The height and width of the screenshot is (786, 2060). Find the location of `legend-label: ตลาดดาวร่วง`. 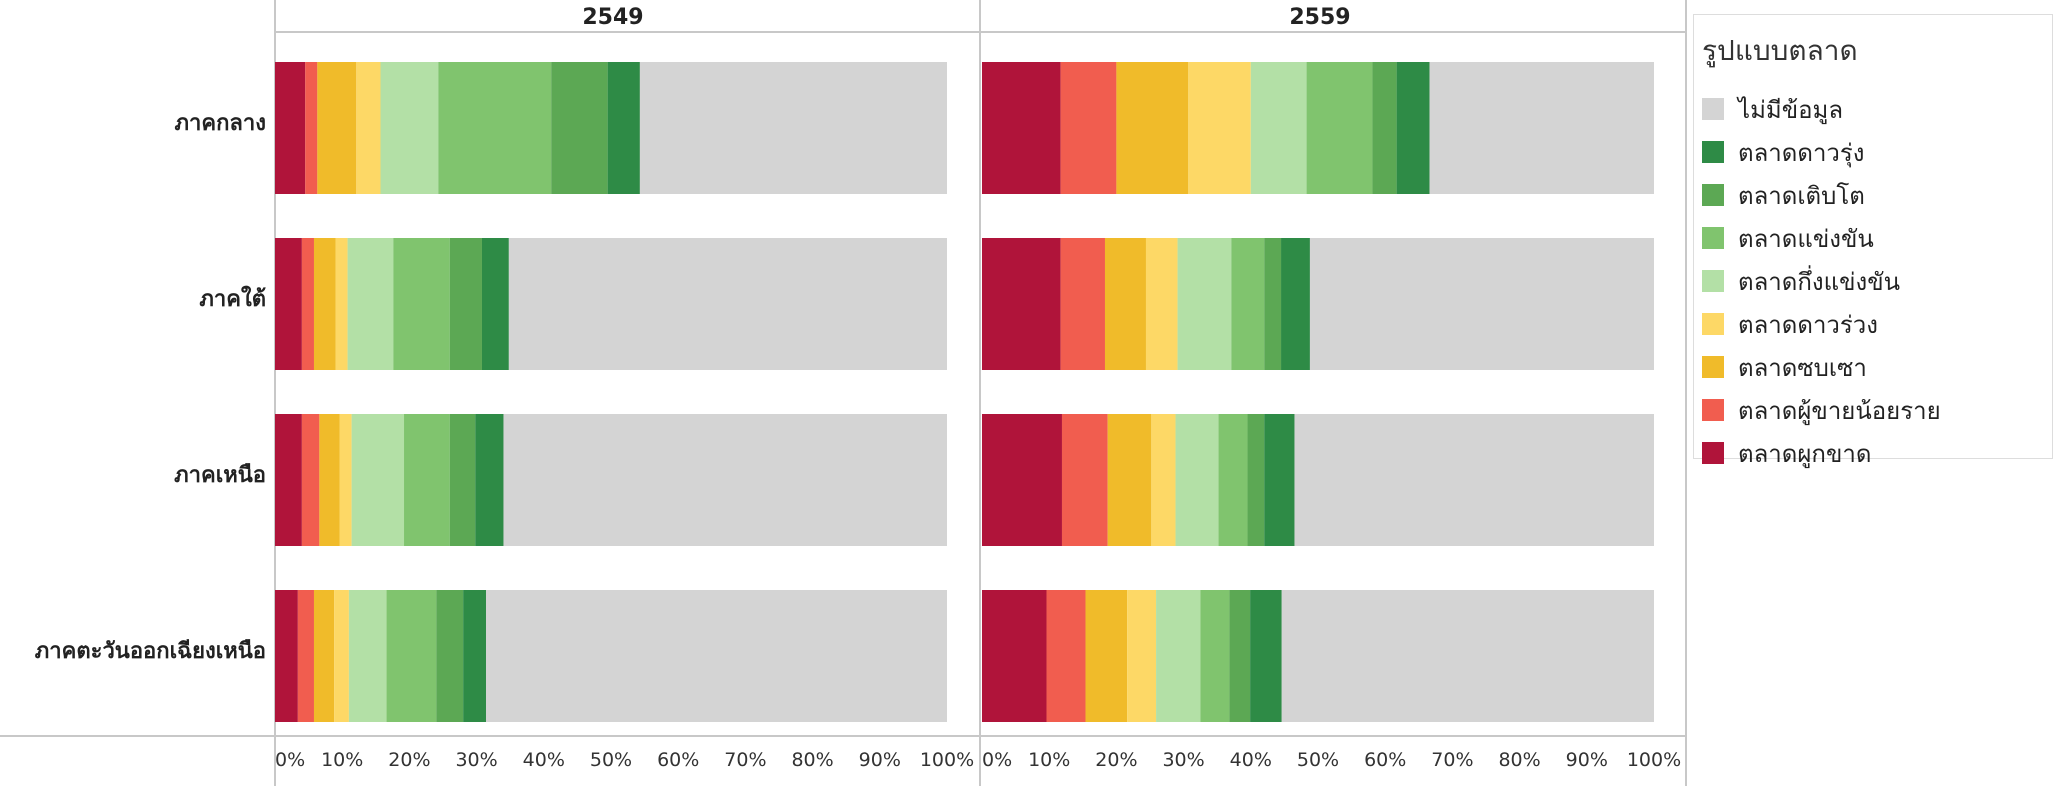

legend-label: ตลาดดาวร่วง is located at coordinates (1808, 324).